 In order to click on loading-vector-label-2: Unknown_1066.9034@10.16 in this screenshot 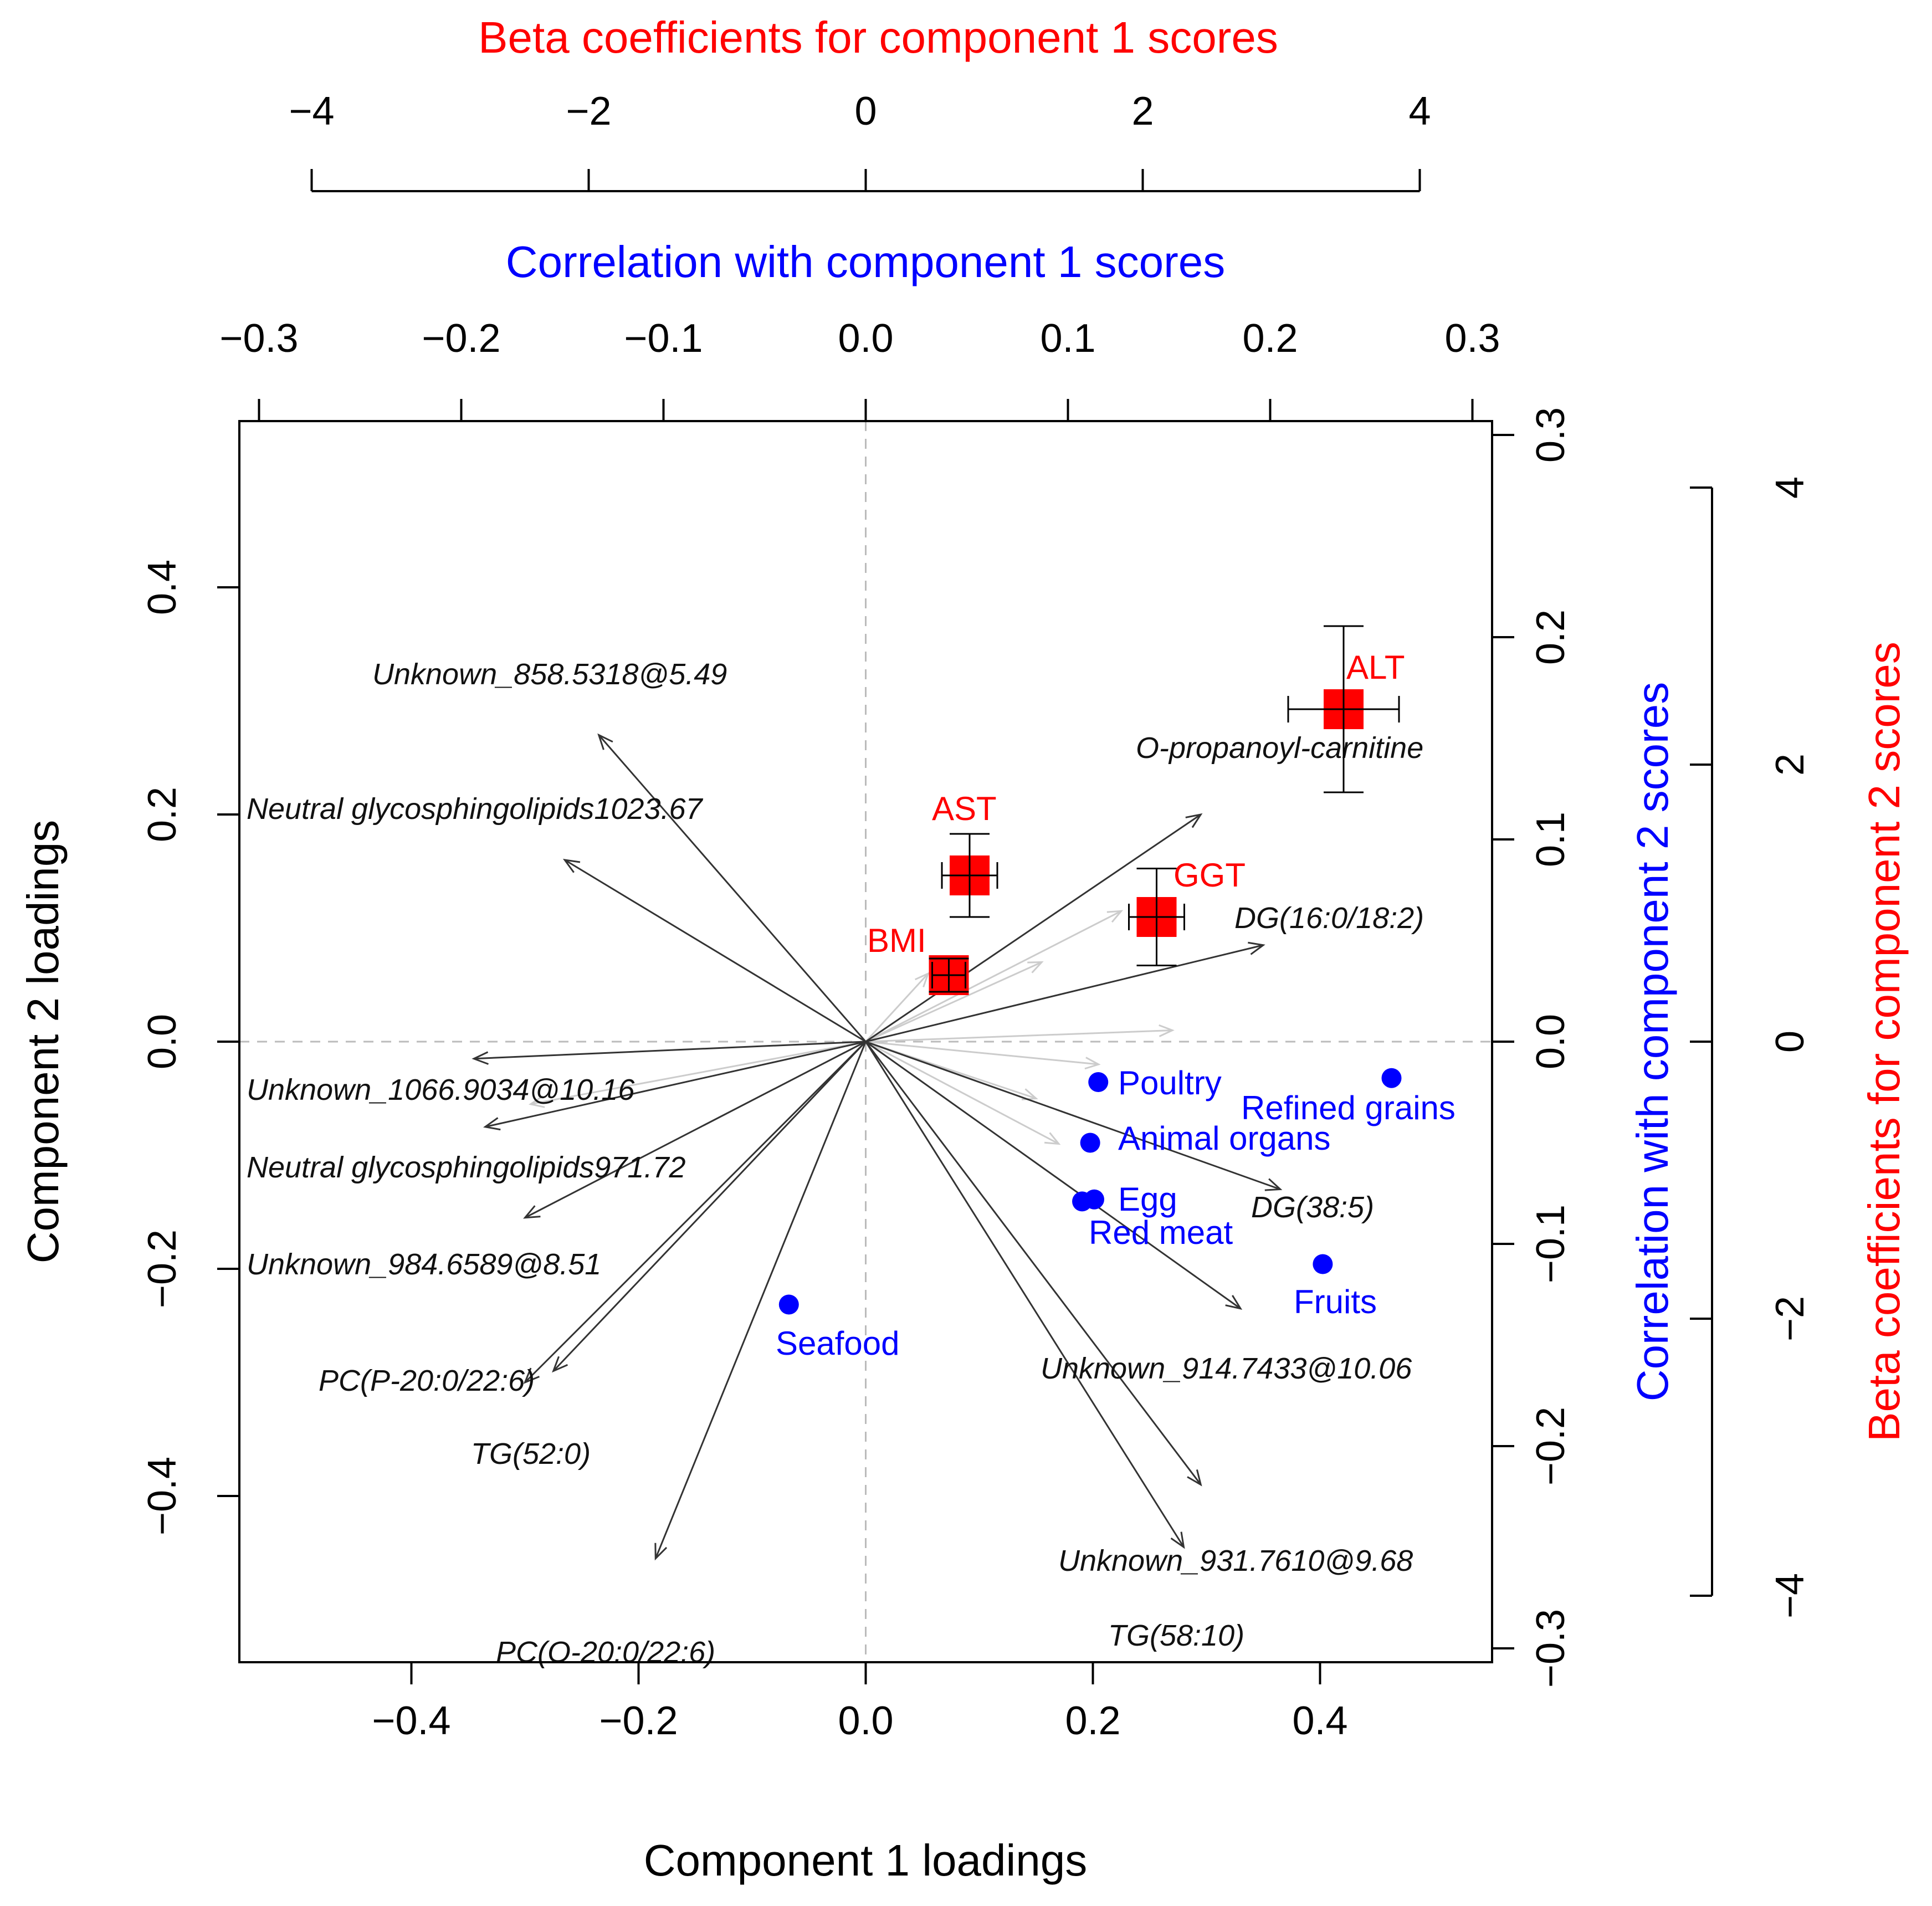, I will do `click(441, 1089)`.